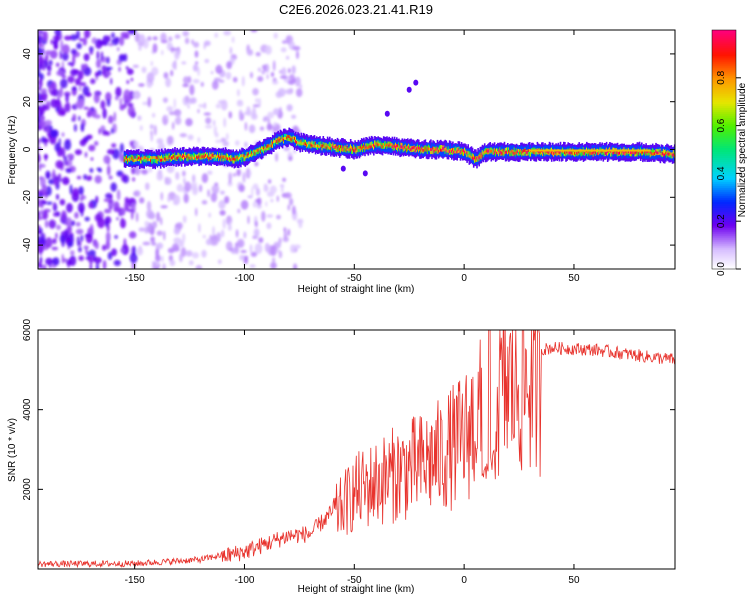 This screenshot has height=600, width=750. Describe the element at coordinates (135, 278) in the screenshot. I see `spectrogram-x-tick-label: -150` at that location.